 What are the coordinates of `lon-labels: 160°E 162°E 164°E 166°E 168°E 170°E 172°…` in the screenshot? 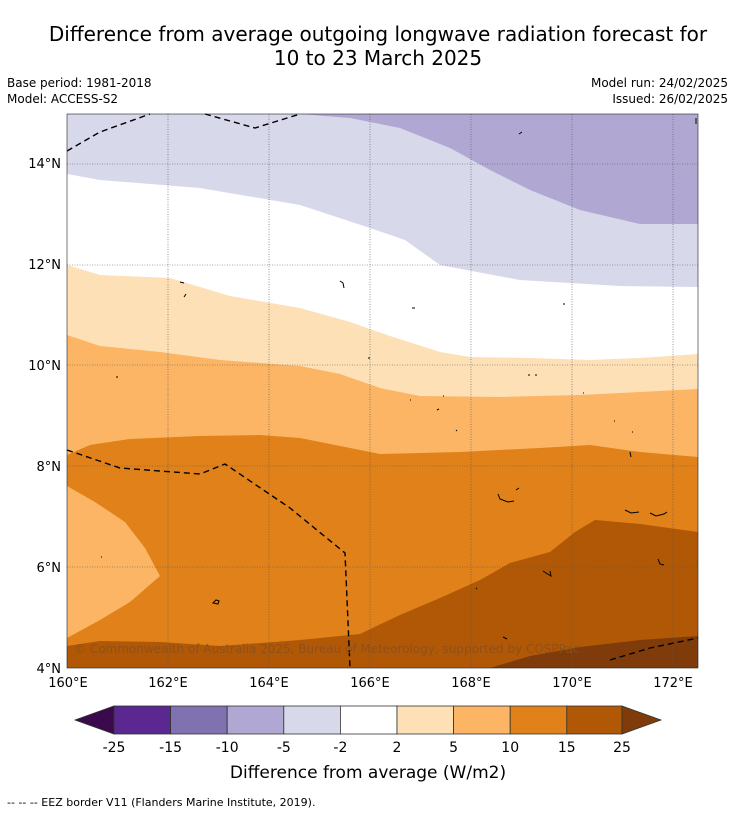 It's located at (370, 683).